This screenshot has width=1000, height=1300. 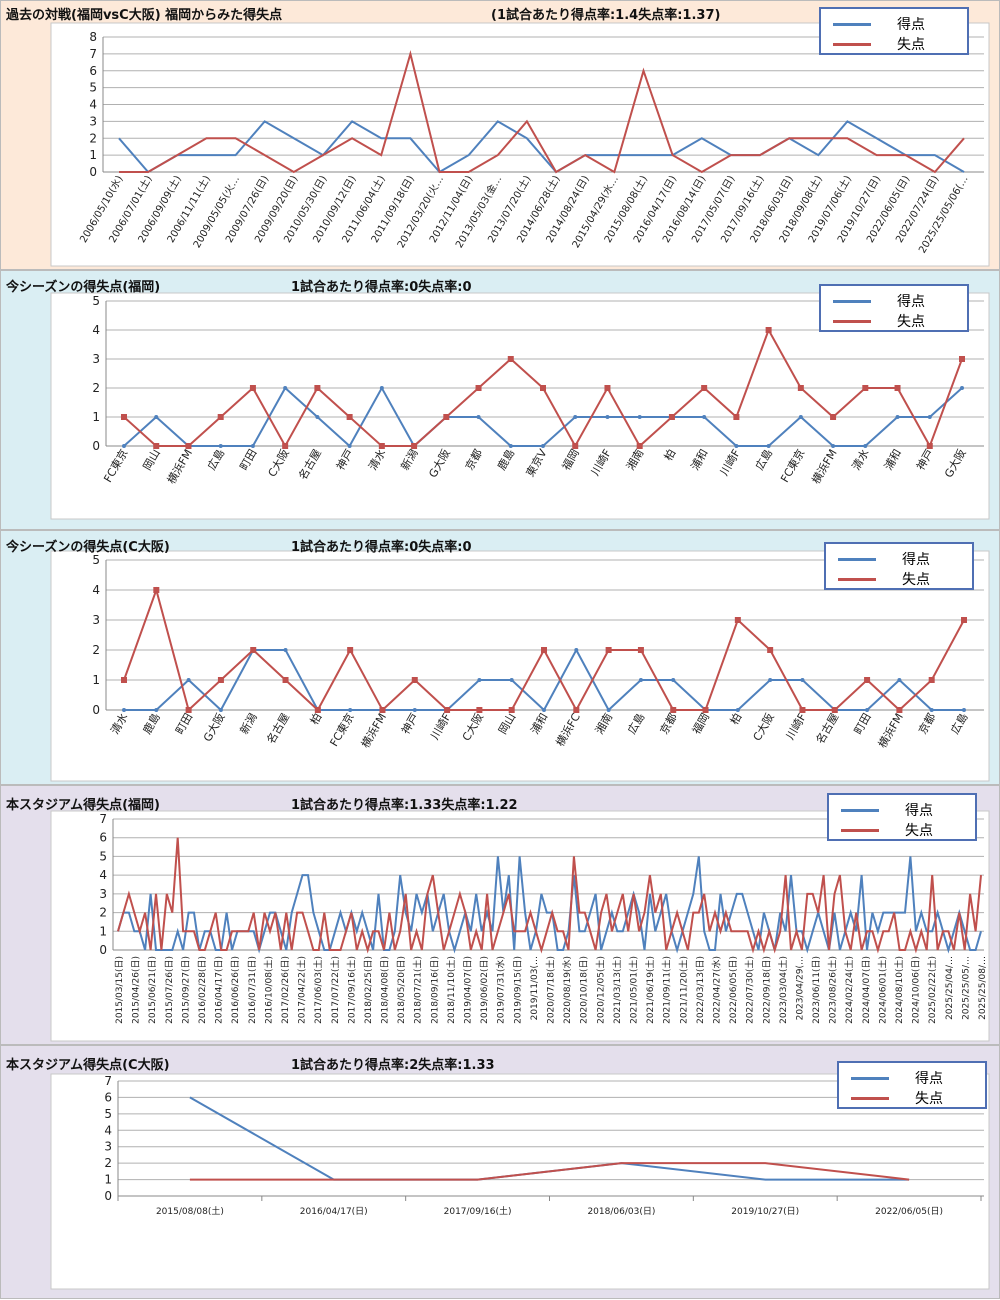 What do you see at coordinates (551, 990) in the screenshot?
I see `x-tick-label: 2020/07/18(土)` at bounding box center [551, 990].